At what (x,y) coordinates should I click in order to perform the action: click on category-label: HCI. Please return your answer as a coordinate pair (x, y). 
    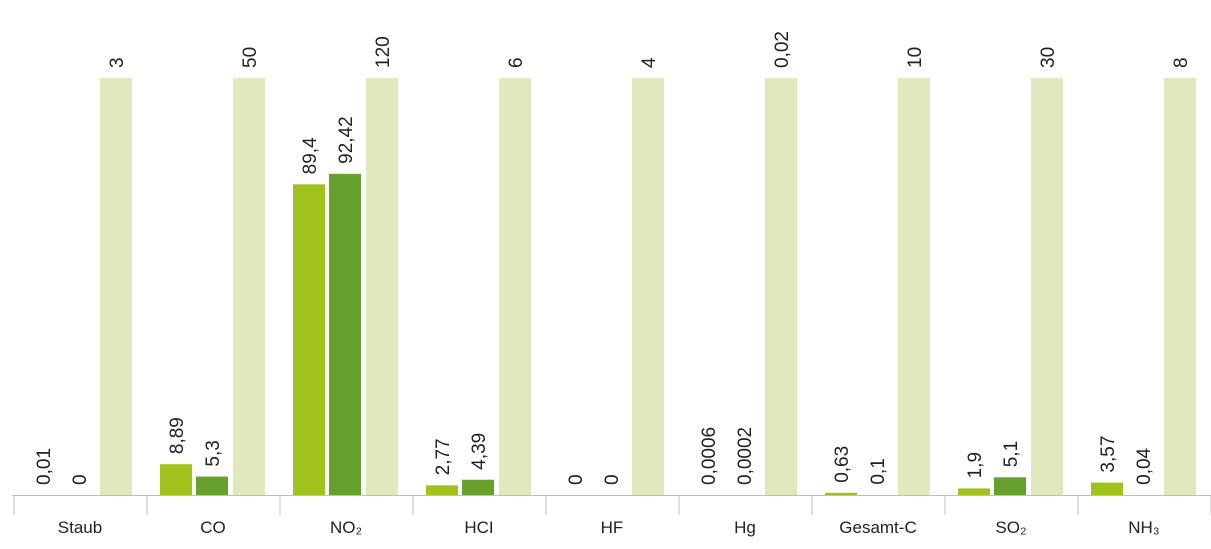
    Looking at the image, I should click on (478, 527).